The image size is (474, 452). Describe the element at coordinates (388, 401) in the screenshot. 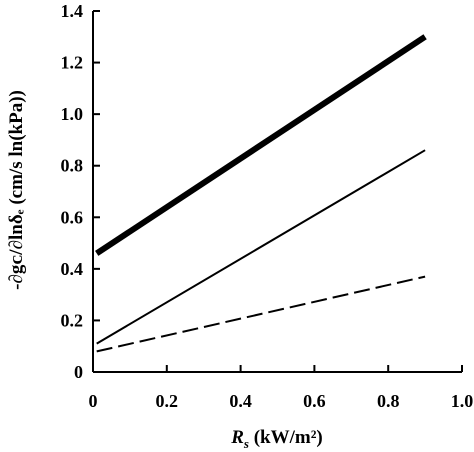

I see `x-tick-label: 0.8` at that location.